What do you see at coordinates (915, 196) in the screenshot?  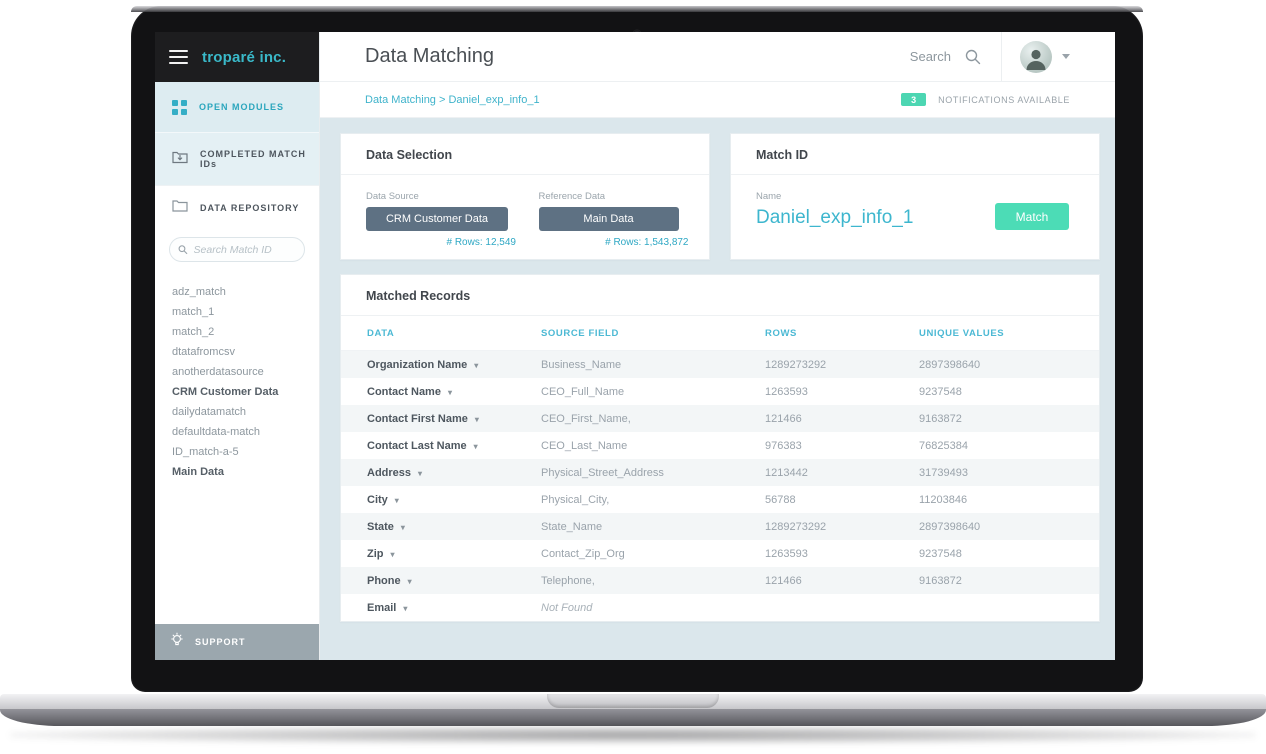 I see `match-id-panel: Match ID Name Daniel_exp_info_1 Match` at bounding box center [915, 196].